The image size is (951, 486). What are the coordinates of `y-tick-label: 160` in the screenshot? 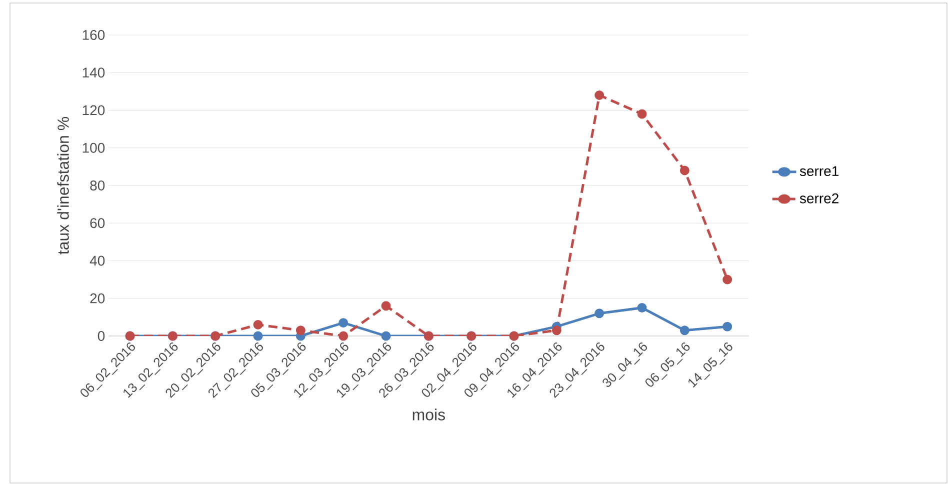 It's located at (93, 35).